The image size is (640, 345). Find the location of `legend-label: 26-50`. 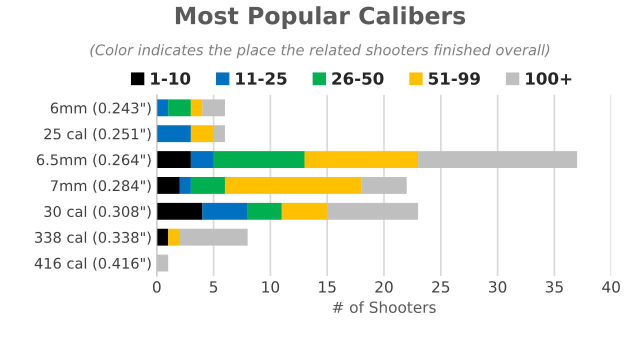

legend-label: 26-50 is located at coordinates (358, 78).